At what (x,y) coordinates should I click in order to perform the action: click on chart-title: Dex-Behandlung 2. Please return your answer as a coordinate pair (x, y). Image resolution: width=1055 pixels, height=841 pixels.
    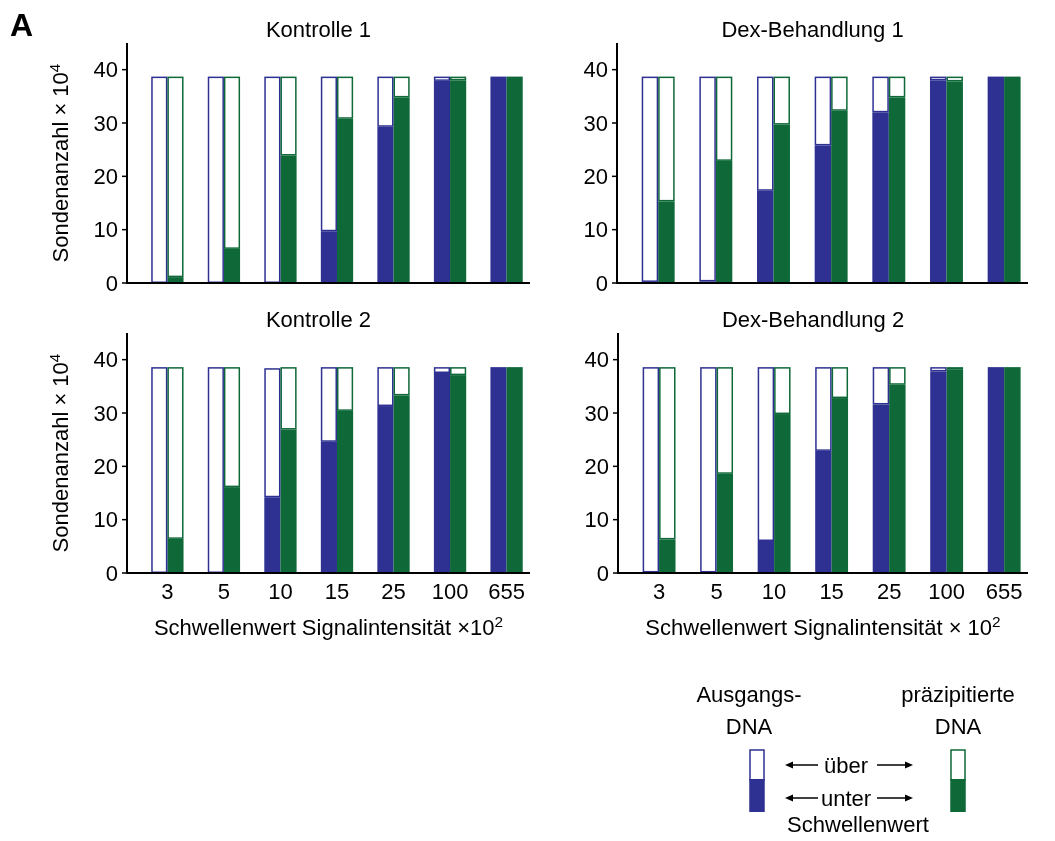
    Looking at the image, I should click on (813, 319).